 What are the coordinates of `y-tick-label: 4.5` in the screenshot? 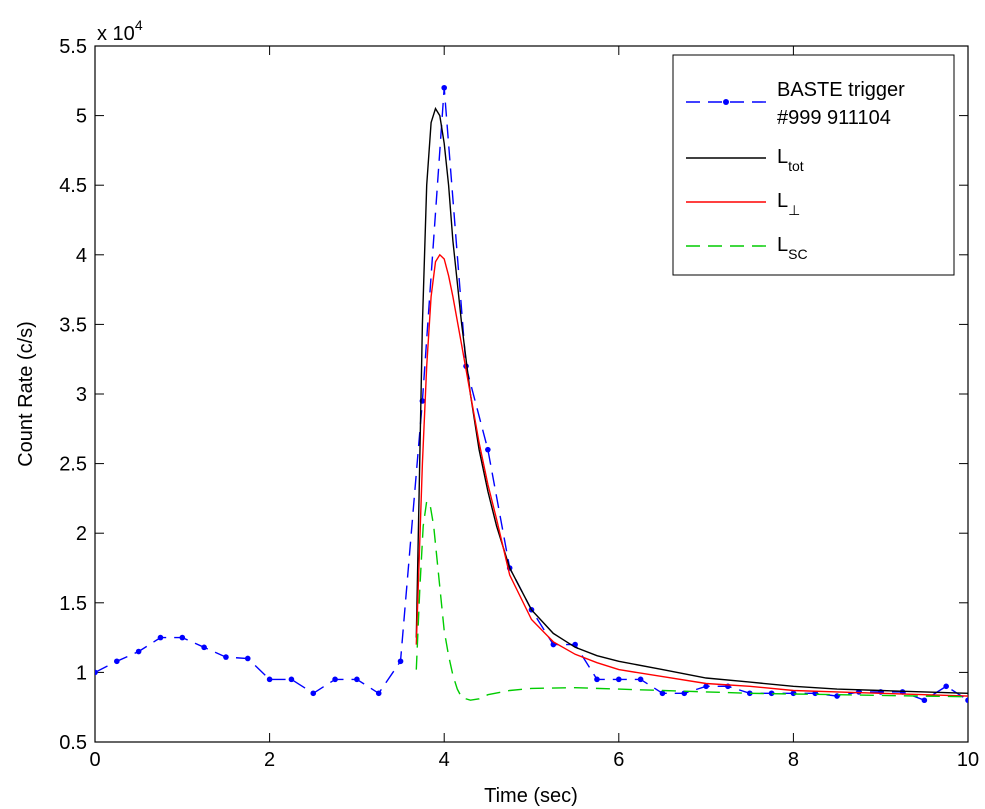 It's located at (73, 186).